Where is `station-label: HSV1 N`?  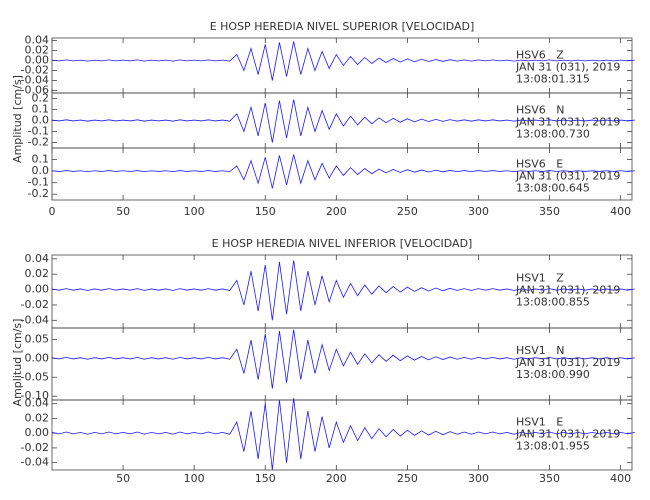 station-label: HSV1 N is located at coordinates (540, 350).